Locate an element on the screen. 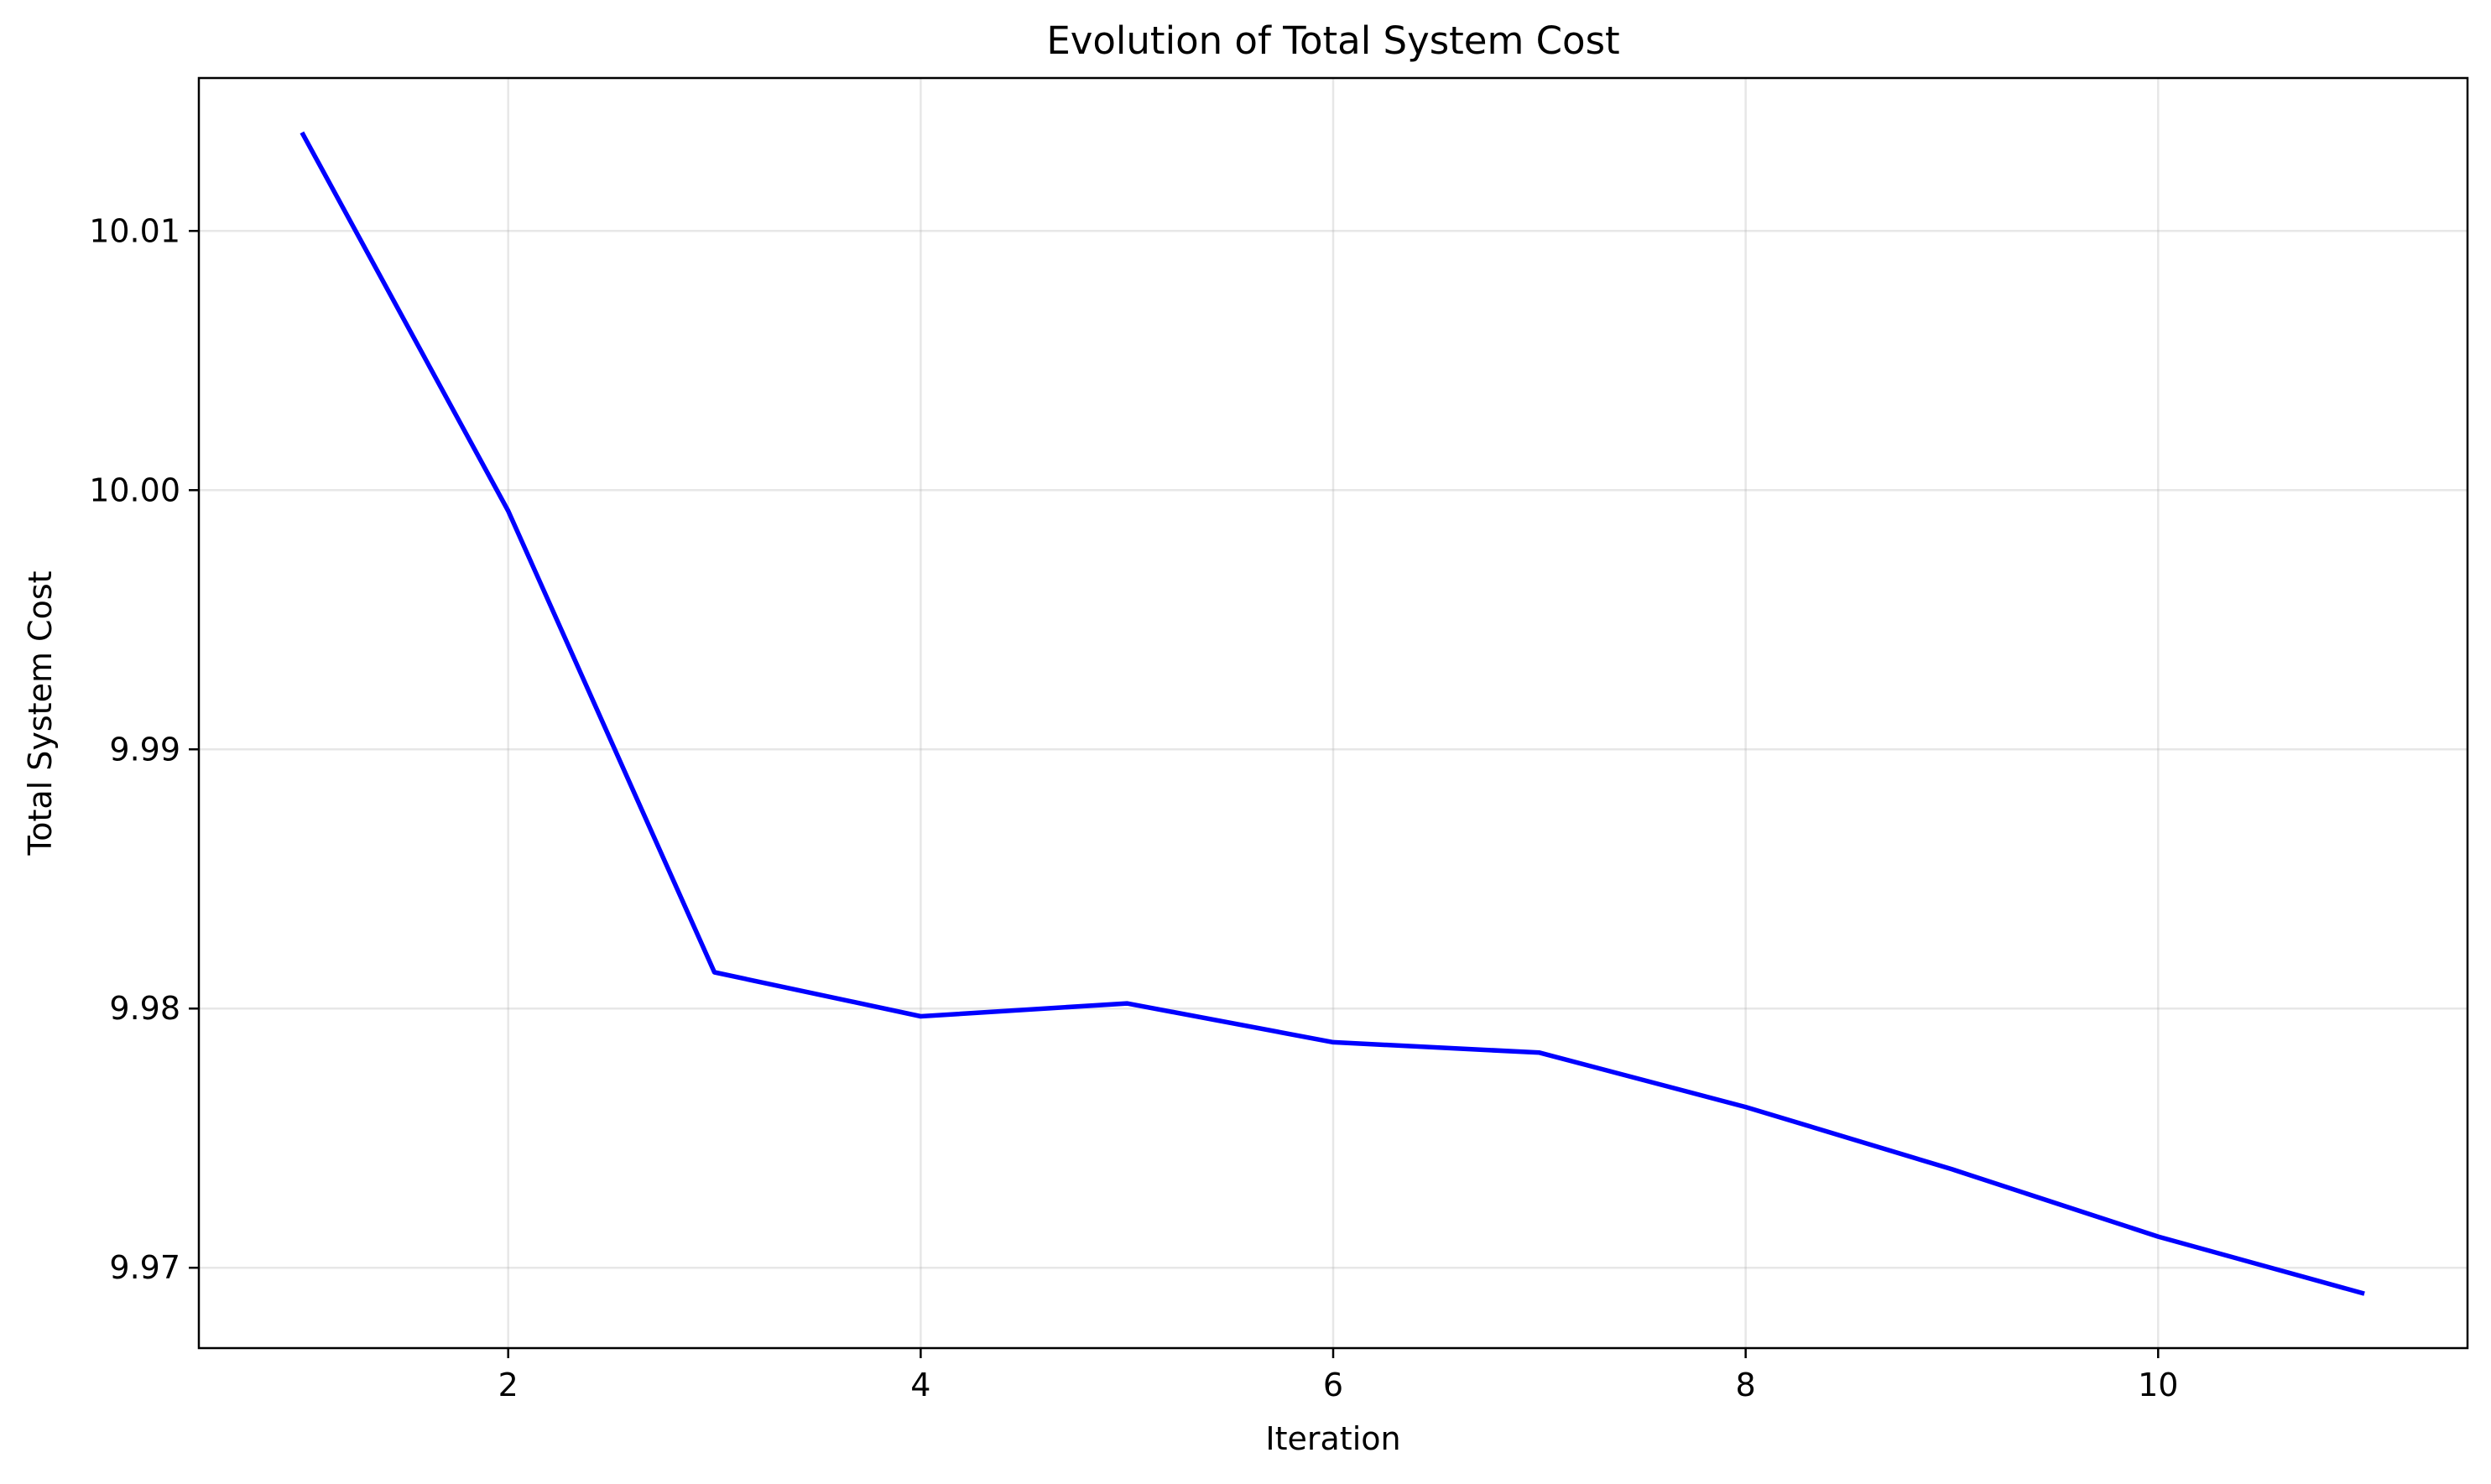 The width and height of the screenshot is (2491, 1484). x-tick-label: 2 is located at coordinates (508, 1385).